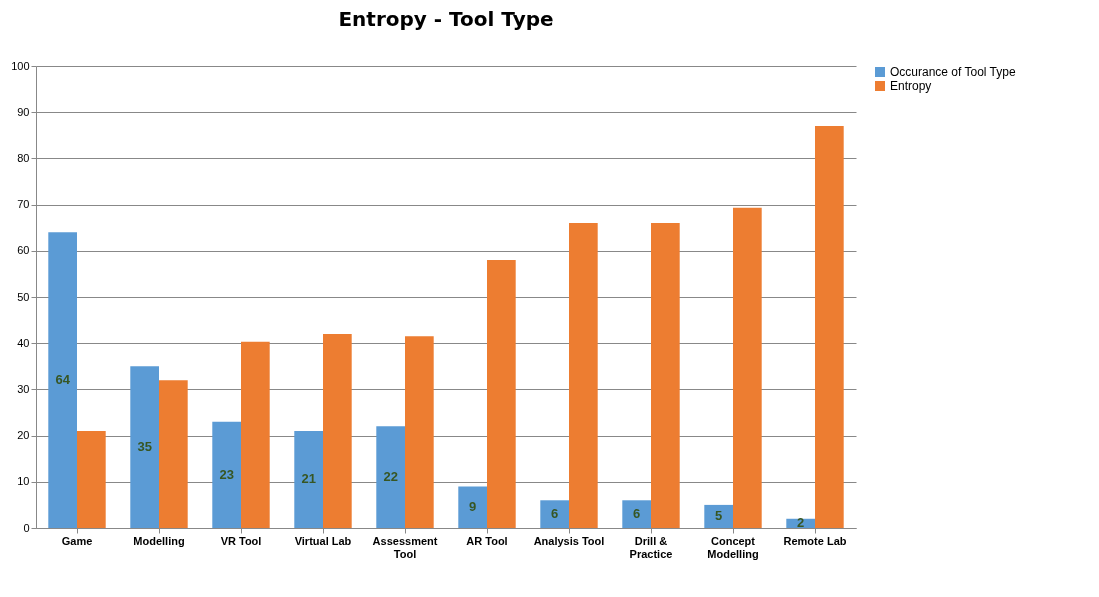 The image size is (1099, 597). What do you see at coordinates (241, 540) in the screenshot?
I see `x-tick-label: VR Tool` at bounding box center [241, 540].